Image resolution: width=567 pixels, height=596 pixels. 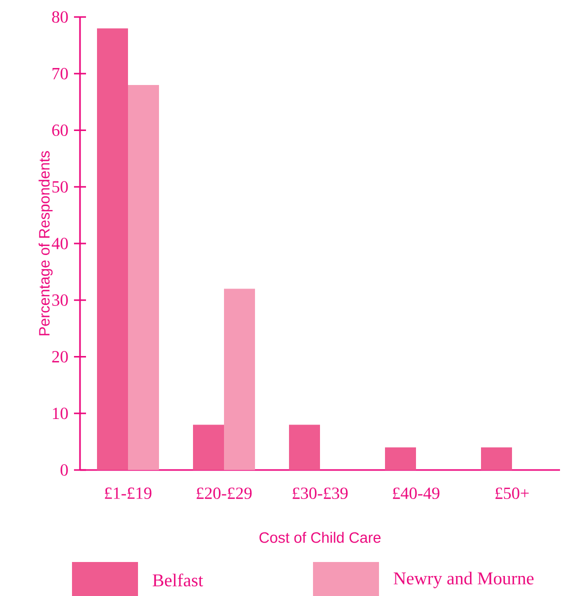 I want to click on x-tick-label: £1-£19, so click(x=128, y=493).